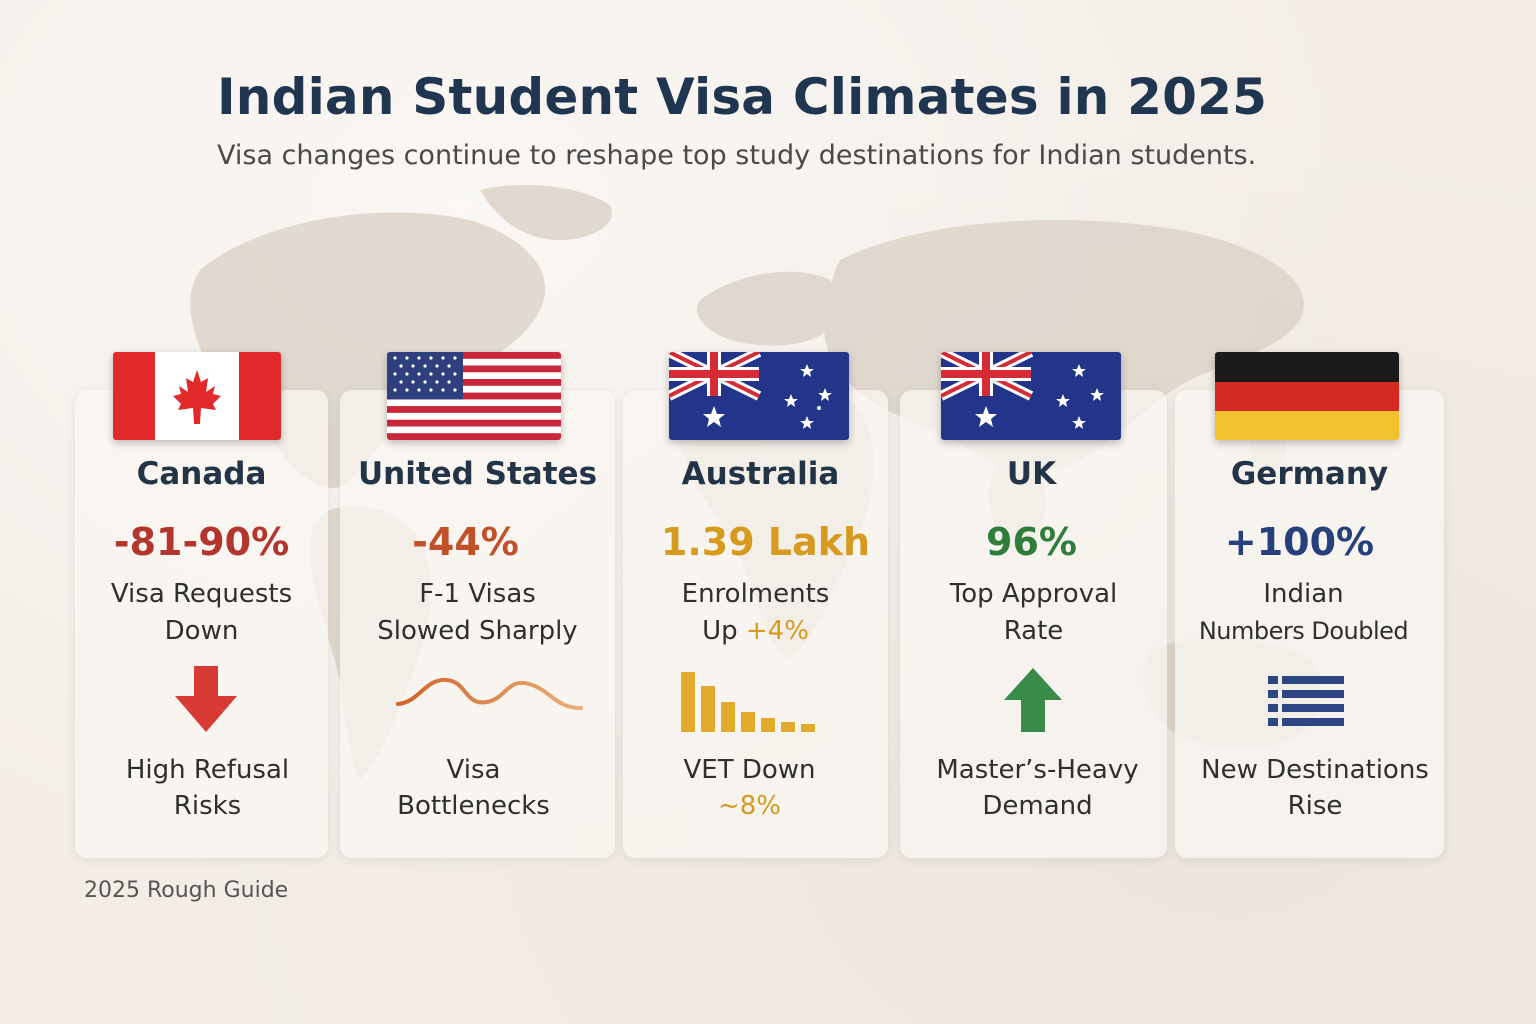 Image resolution: width=1536 pixels, height=1024 pixels. I want to click on down-arrow-icon, so click(206, 699).